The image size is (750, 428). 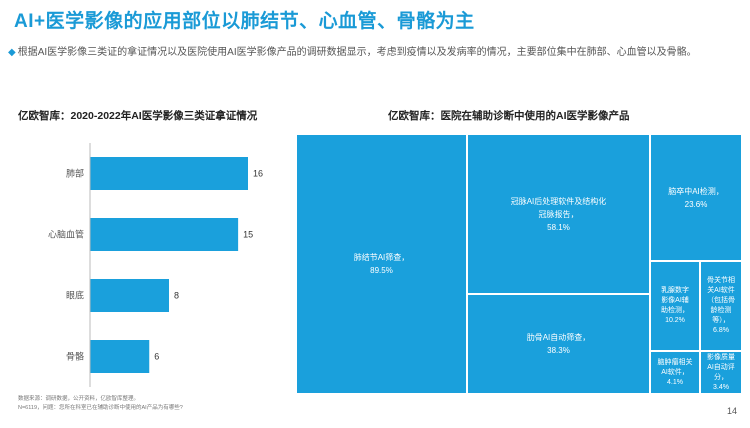 I want to click on page-title: AI+医学影像的应用部位以肺结节、心血管、骨骼为主, so click(x=244, y=21).